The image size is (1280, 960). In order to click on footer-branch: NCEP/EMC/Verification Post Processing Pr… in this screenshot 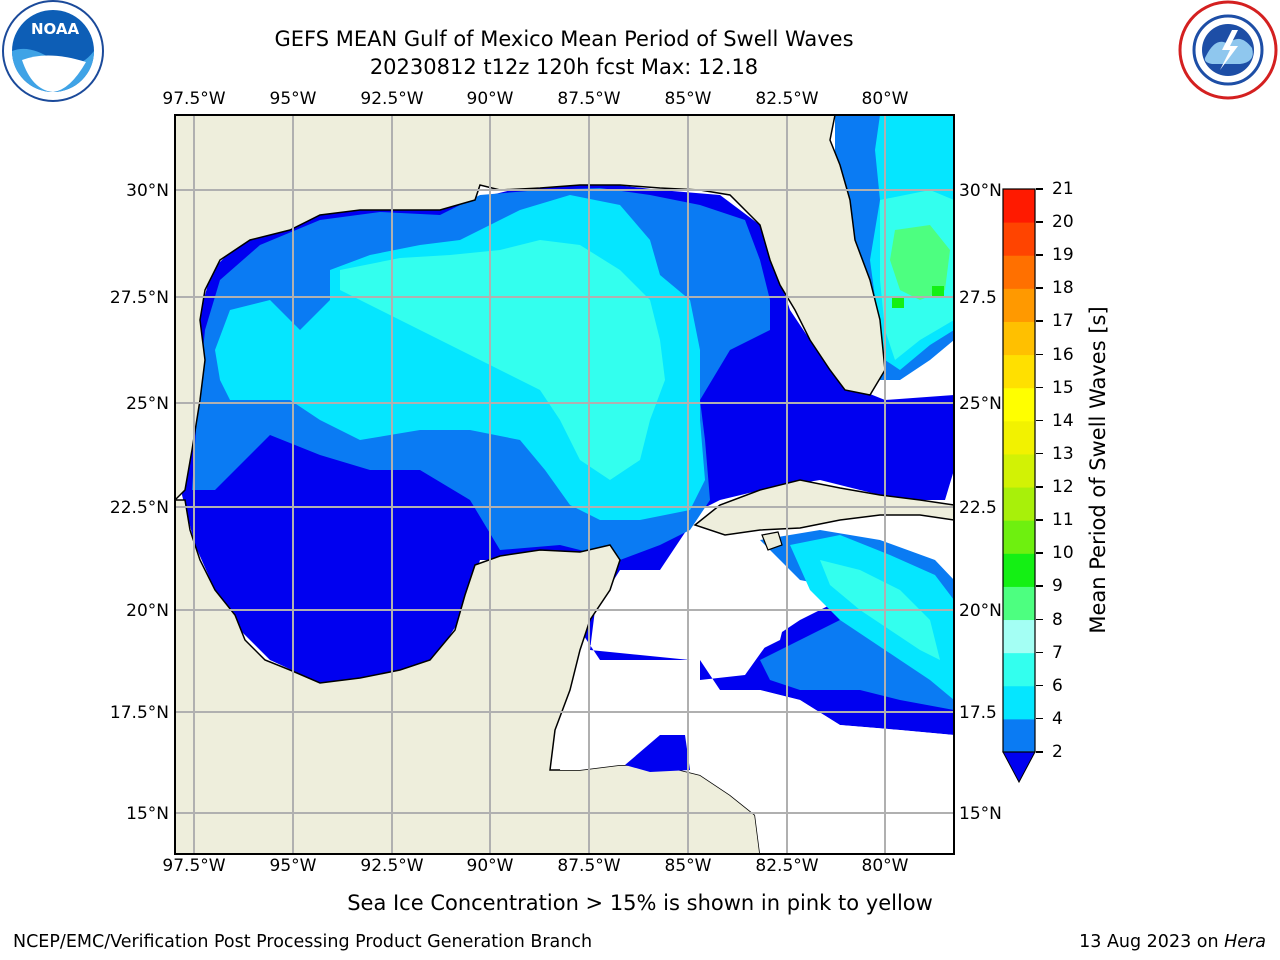, I will do `click(303, 942)`.